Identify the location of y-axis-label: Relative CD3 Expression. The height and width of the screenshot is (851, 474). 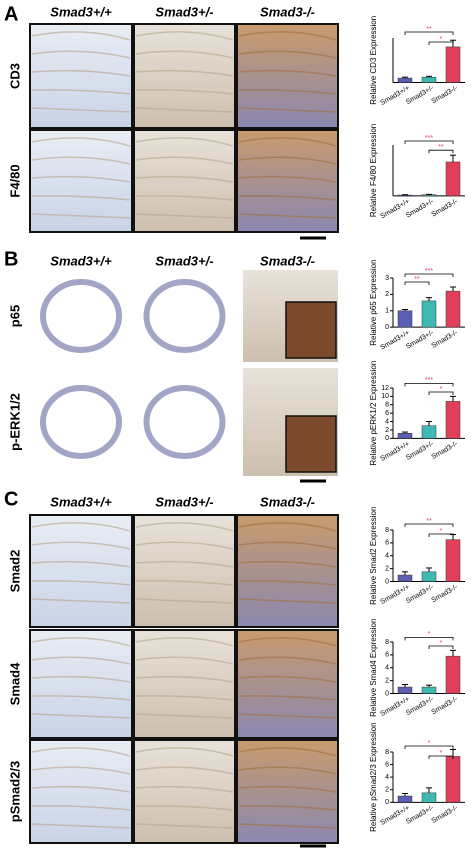
(373, 60).